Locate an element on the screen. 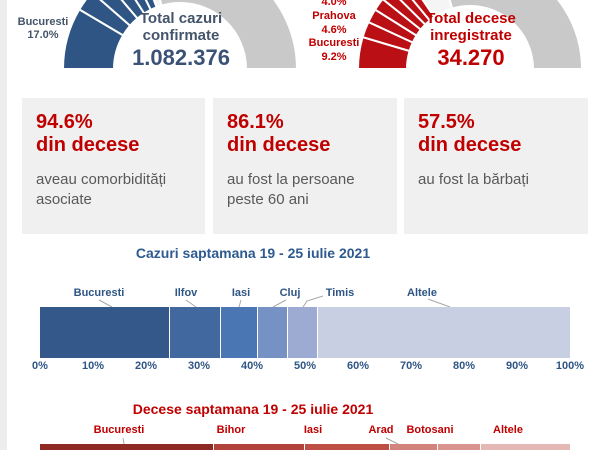 The height and width of the screenshot is (450, 600). x-axis-tick-label: 80% is located at coordinates (464, 366).